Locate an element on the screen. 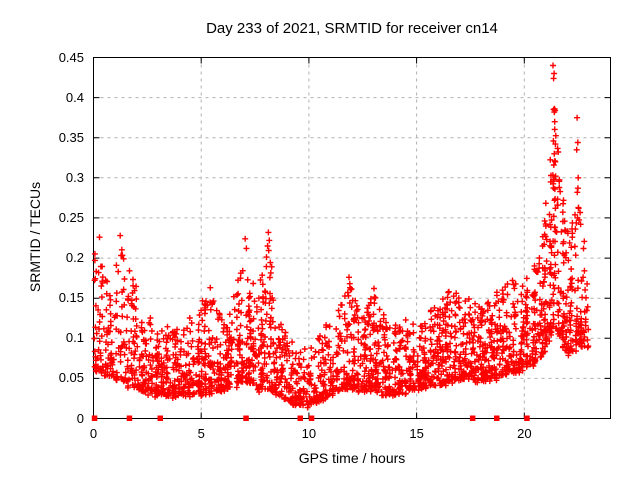  y-tick-label: 0.1 is located at coordinates (74, 338).